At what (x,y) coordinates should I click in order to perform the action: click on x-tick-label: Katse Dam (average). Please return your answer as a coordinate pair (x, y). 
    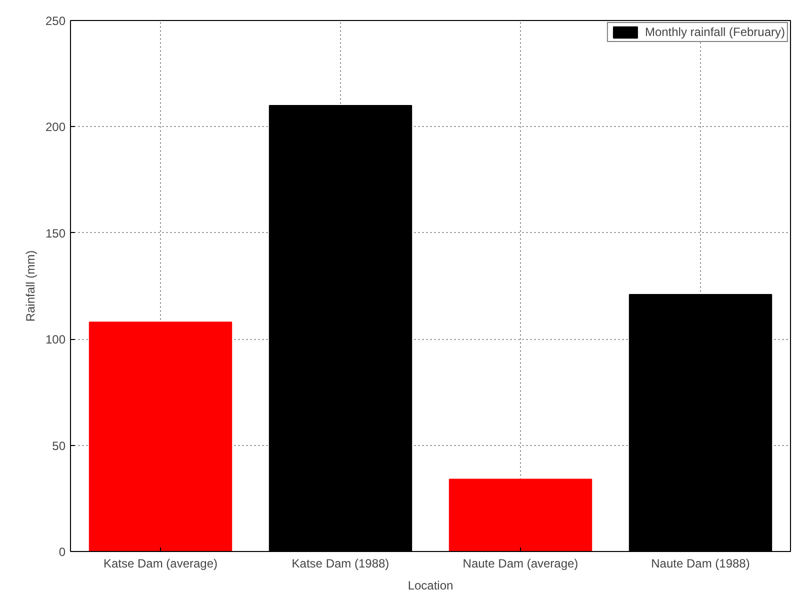
    Looking at the image, I should click on (160, 563).